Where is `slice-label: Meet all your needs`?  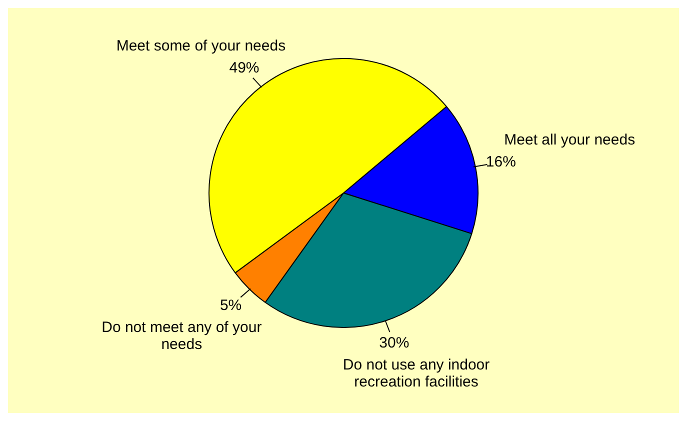
slice-label: Meet all your needs is located at coordinates (570, 139).